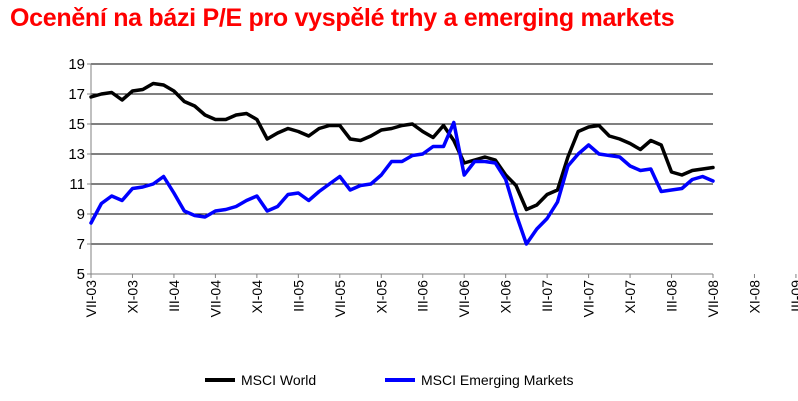  I want to click on xtick-label-XI-03: XI-03, so click(132, 297).